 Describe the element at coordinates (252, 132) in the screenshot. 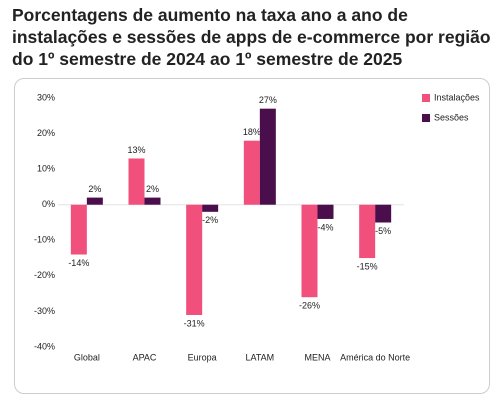

I see `value-label: 18%` at that location.